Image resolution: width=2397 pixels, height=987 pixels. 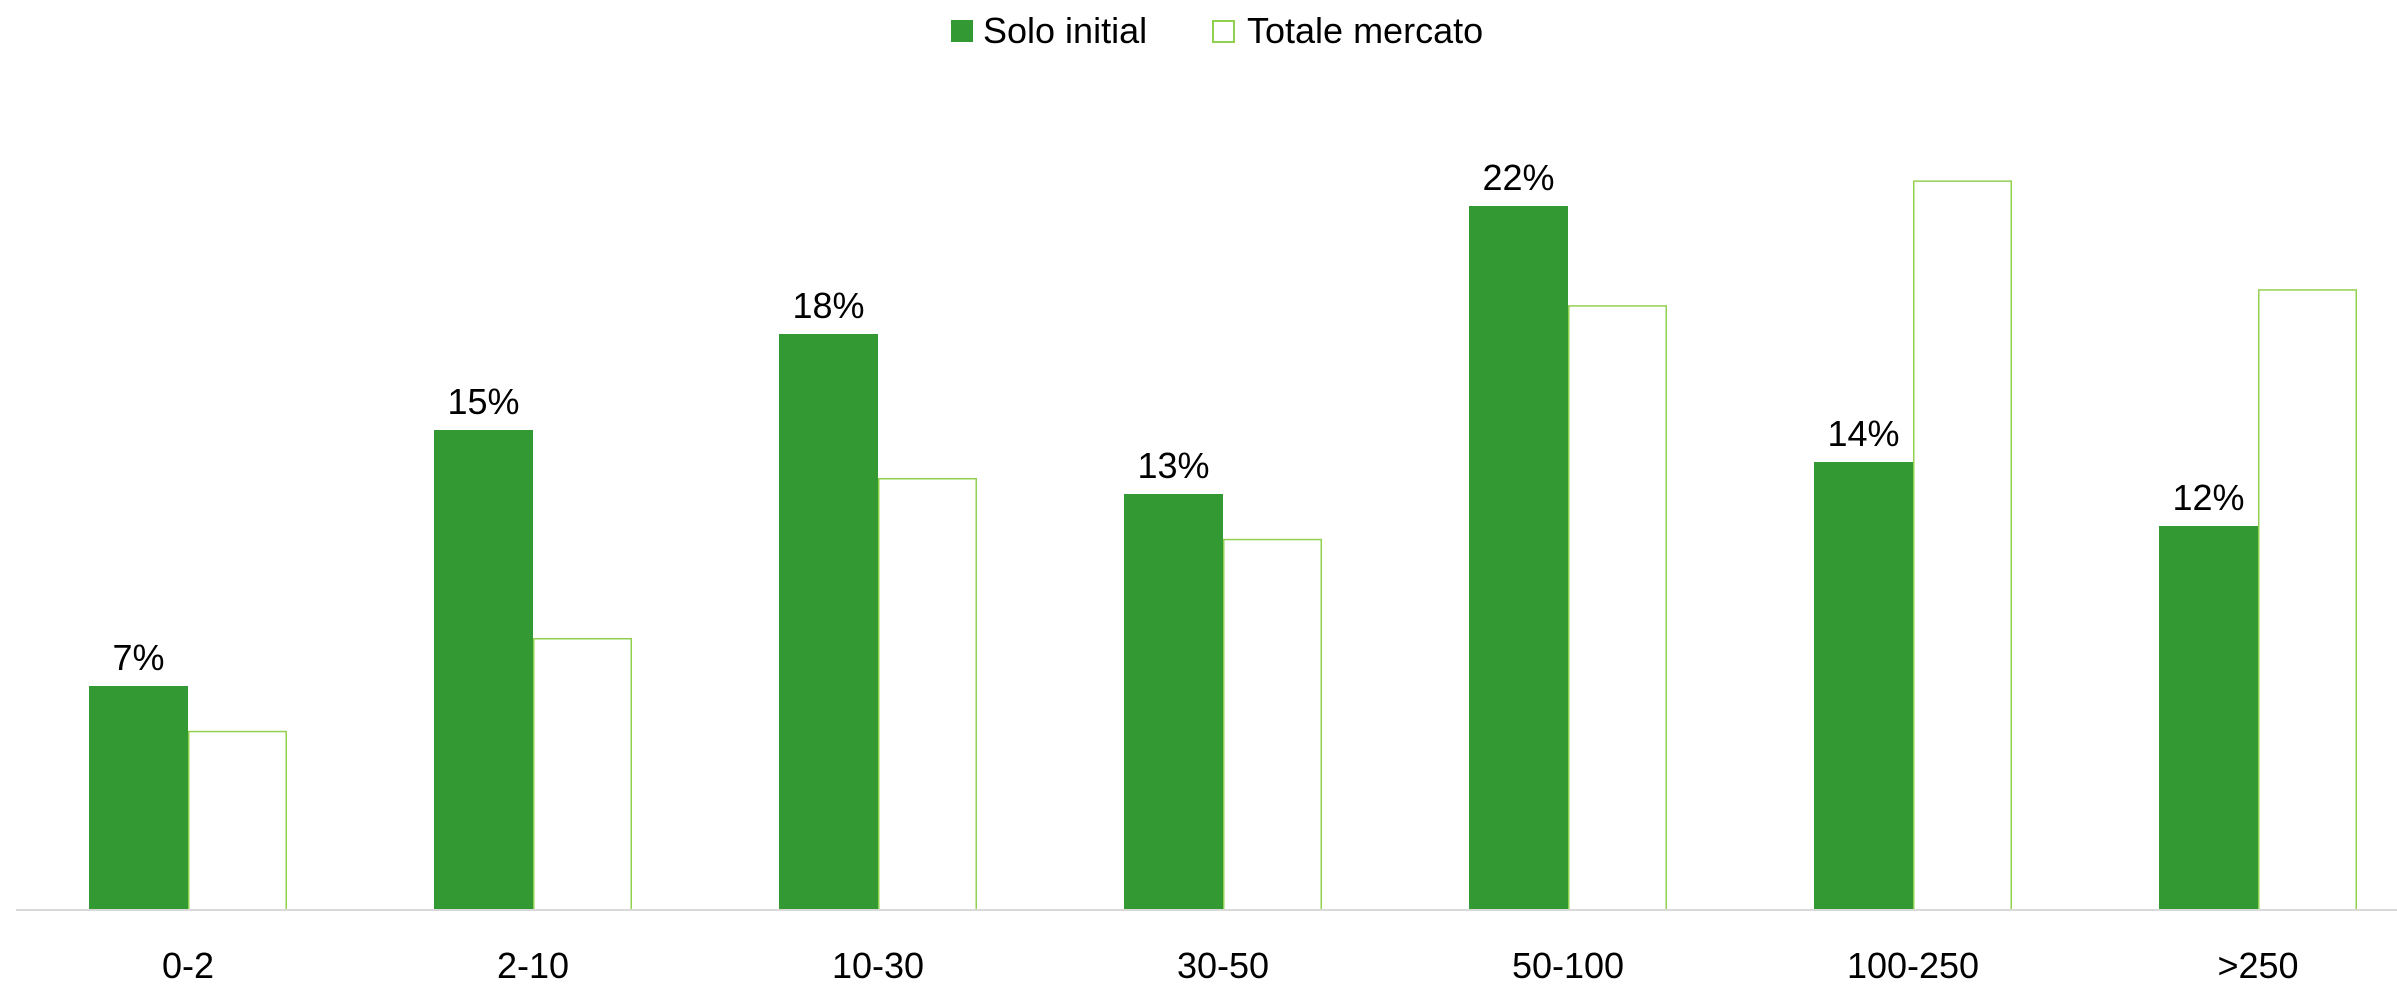 I want to click on legend-label-solo-initial: Solo initial, so click(x=1065, y=30).